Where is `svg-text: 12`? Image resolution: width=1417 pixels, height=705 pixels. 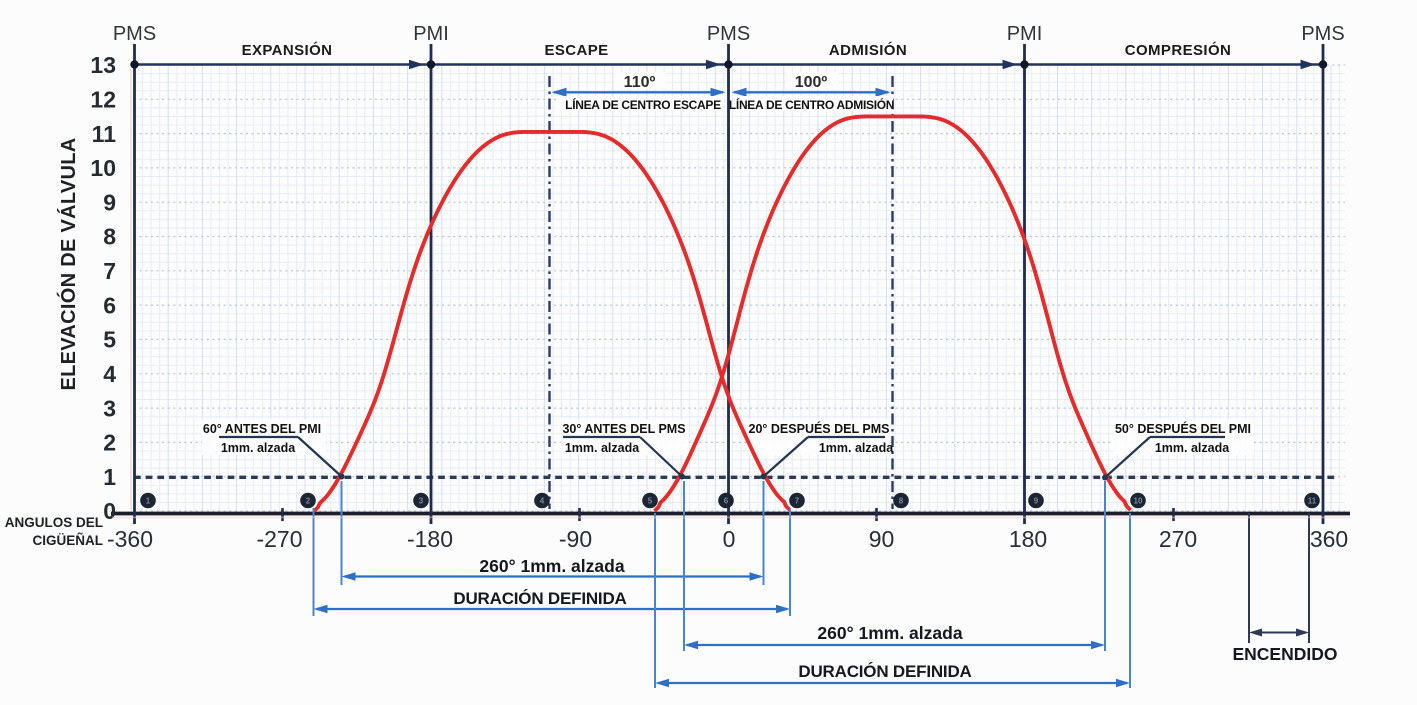 svg-text: 12 is located at coordinates (103, 99).